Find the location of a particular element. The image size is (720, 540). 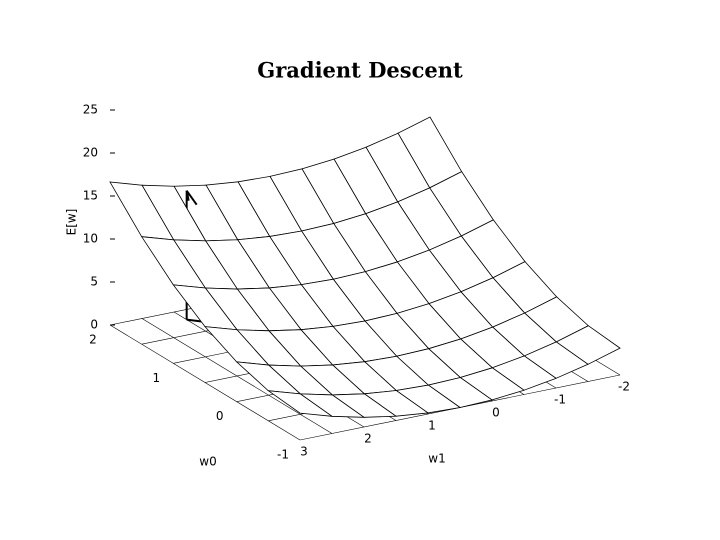

z-tick-label: 5 is located at coordinates (94, 282).